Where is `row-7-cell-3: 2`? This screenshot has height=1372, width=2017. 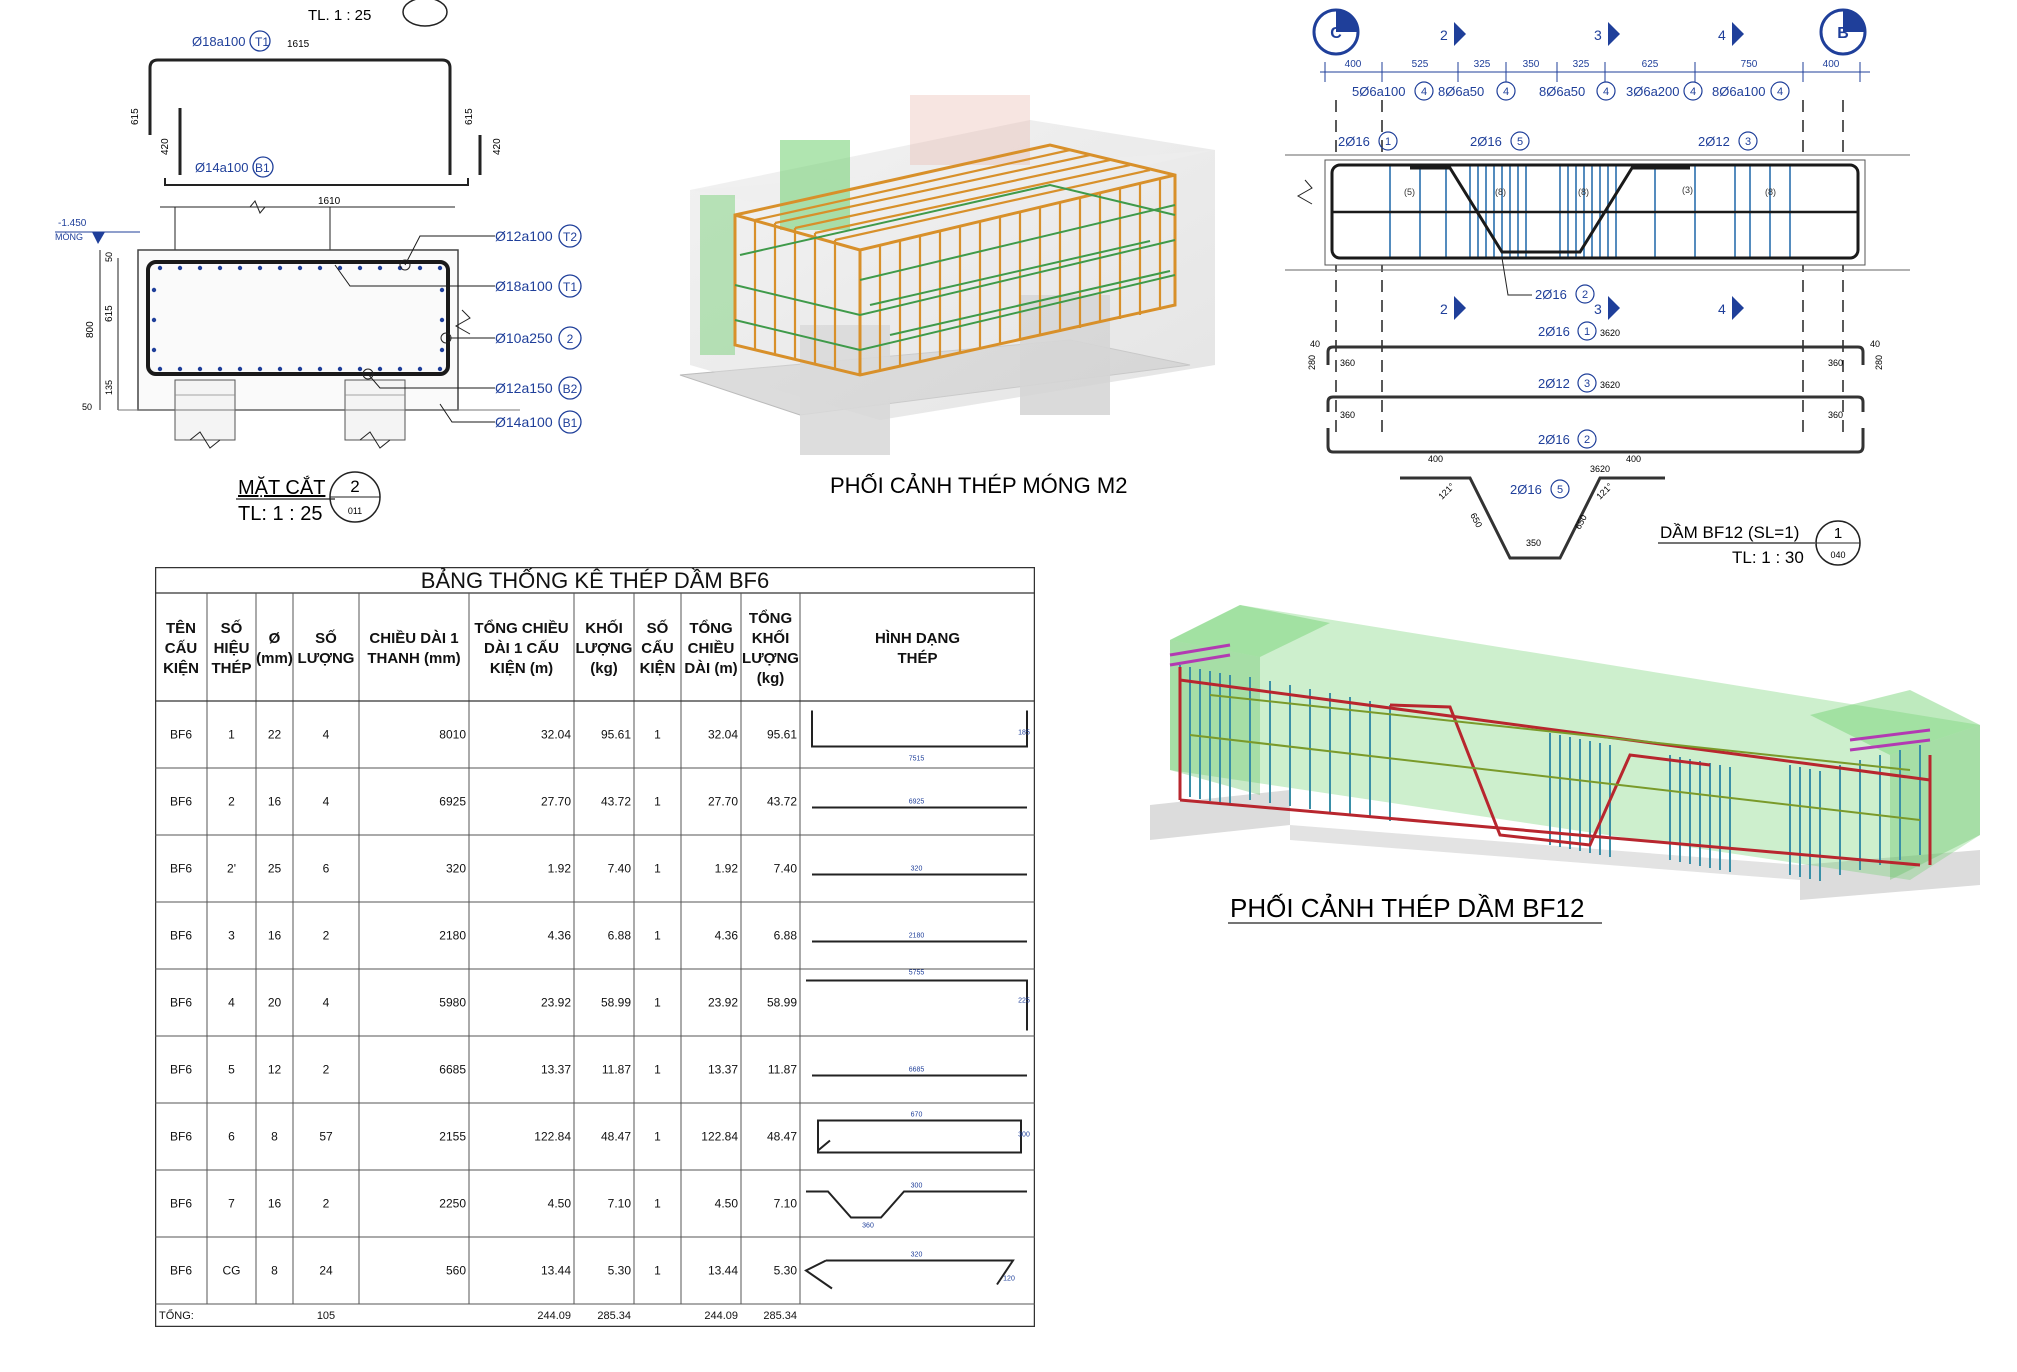
row-7-cell-3: 2 is located at coordinates (326, 1204).